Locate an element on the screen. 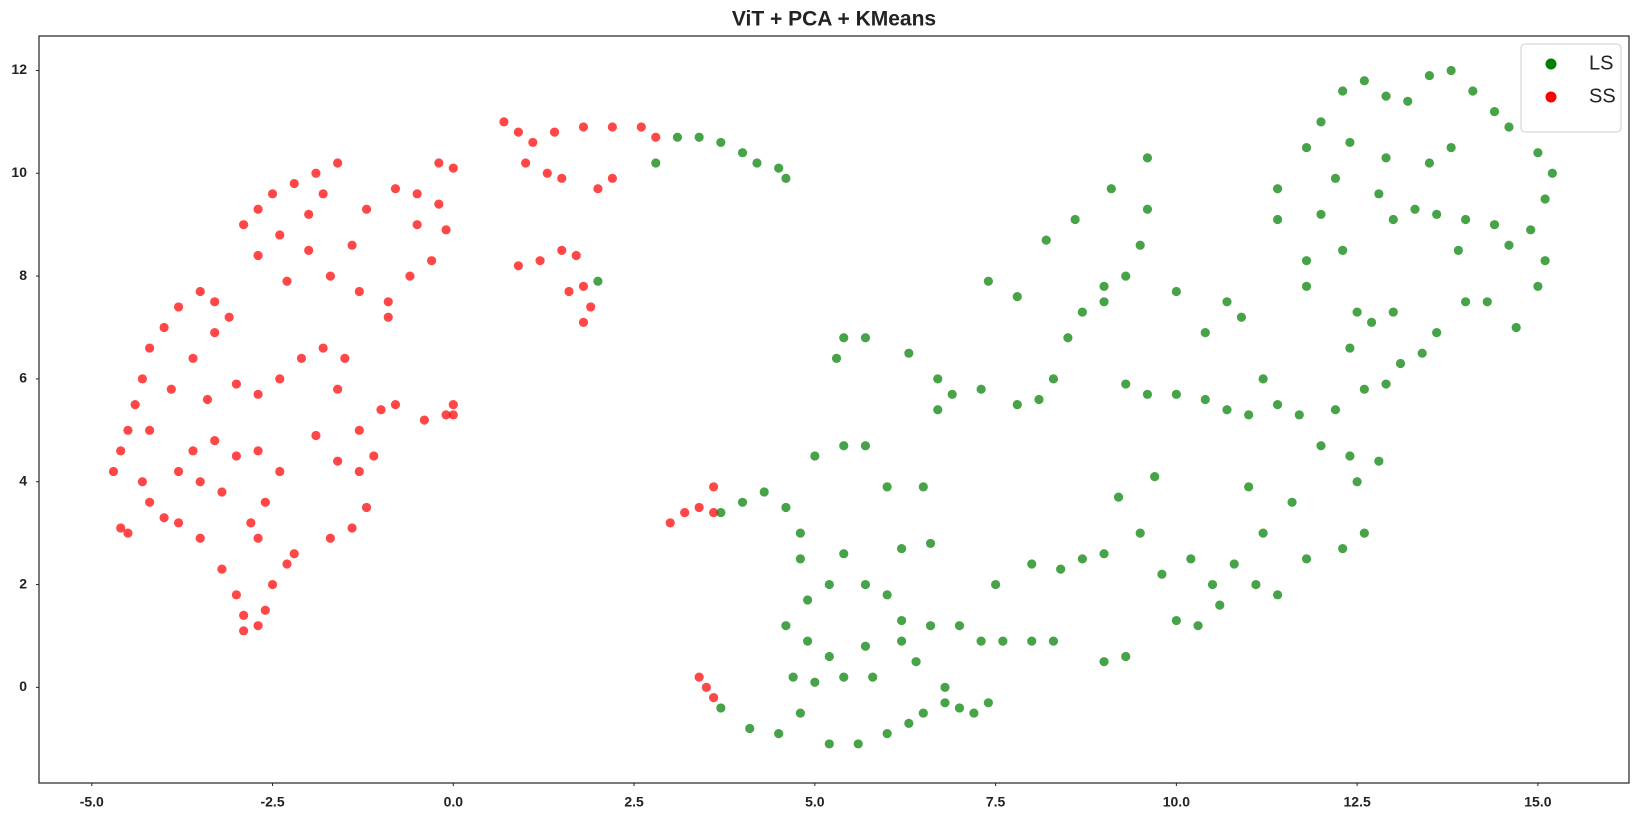 The image size is (1643, 822). legend-label: SS is located at coordinates (1602, 96).